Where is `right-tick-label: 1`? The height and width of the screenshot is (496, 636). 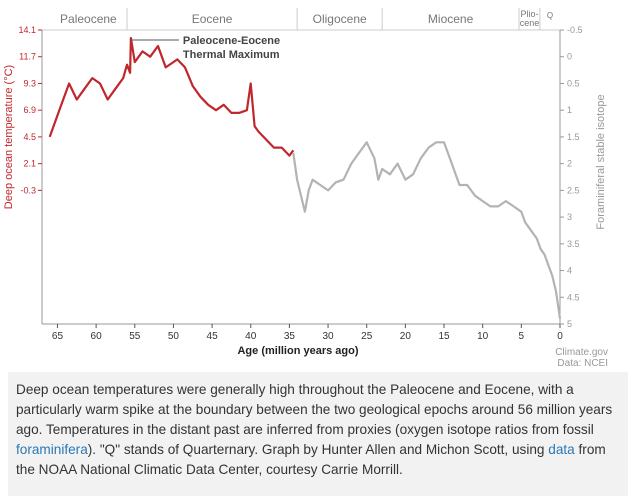
right-tick-label: 1 is located at coordinates (569, 110).